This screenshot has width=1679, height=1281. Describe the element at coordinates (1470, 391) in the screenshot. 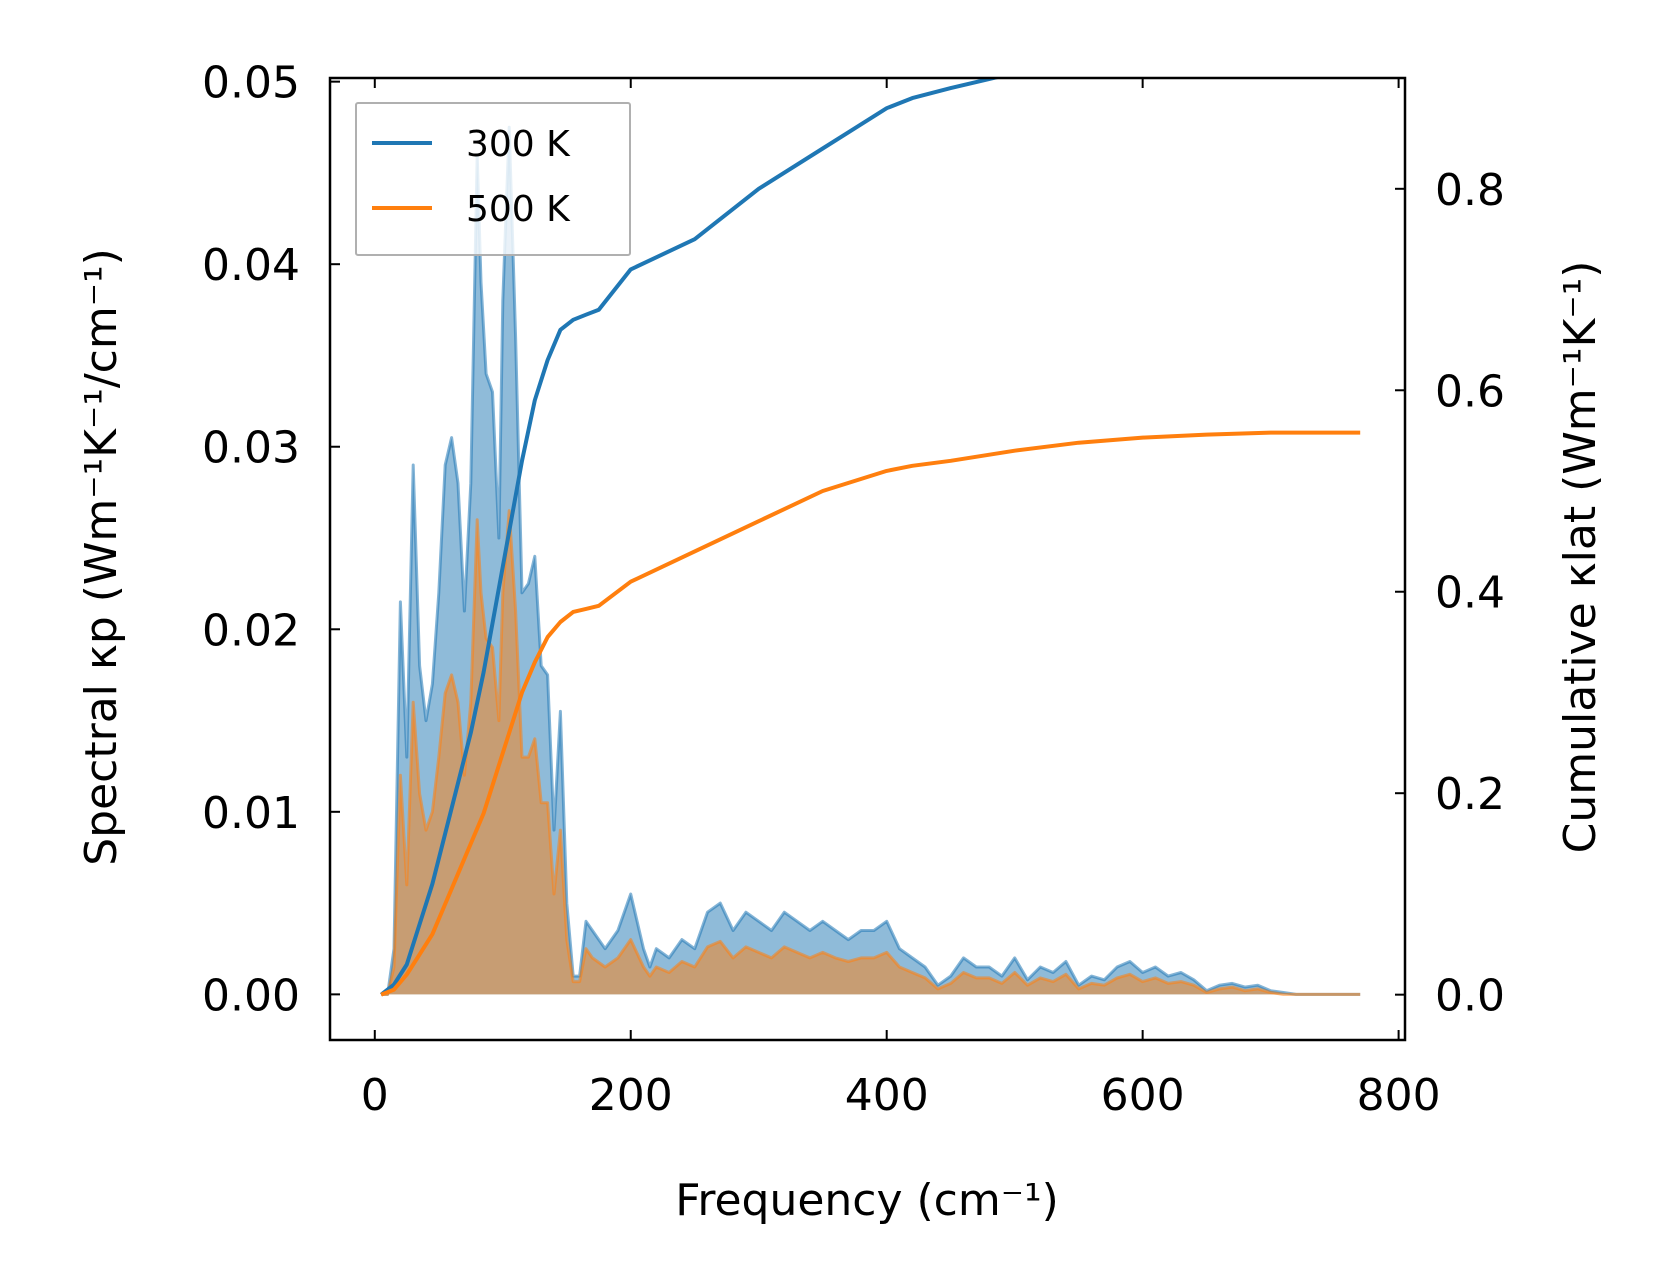

I see `y-right-tick-label-3: 0.6` at that location.